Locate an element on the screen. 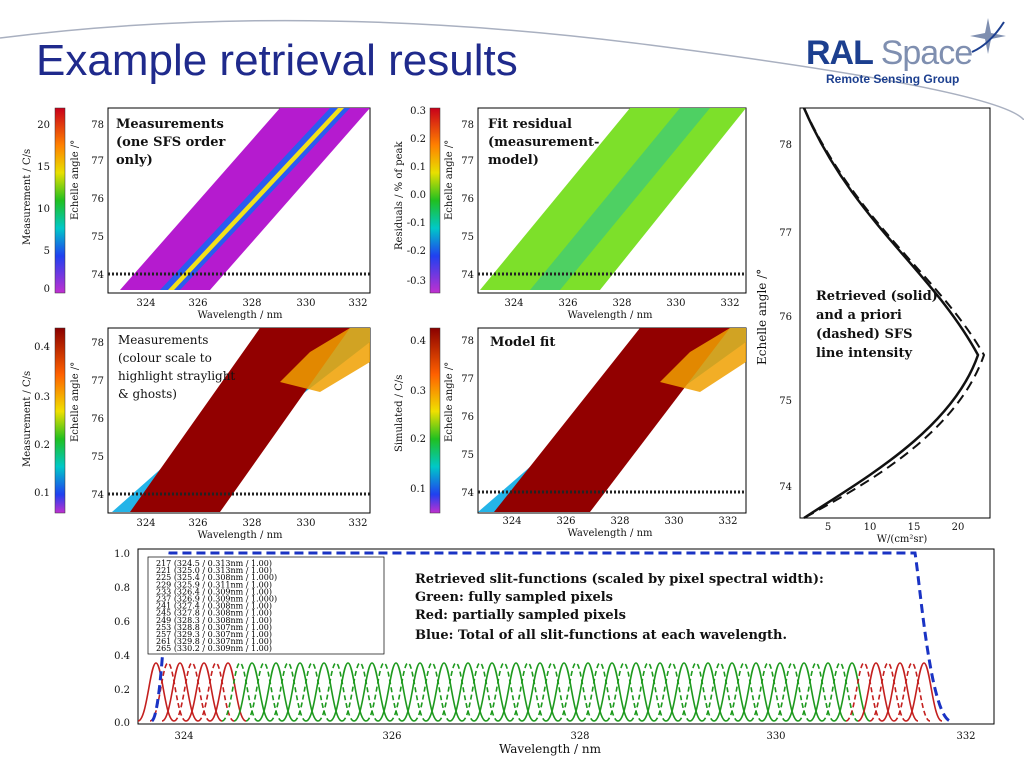 The height and width of the screenshot is (768, 1024). colorbar-ticks: 0.3 0.2 0.1 0.0 -0.1 -0.2 -0.3 is located at coordinates (416, 196).